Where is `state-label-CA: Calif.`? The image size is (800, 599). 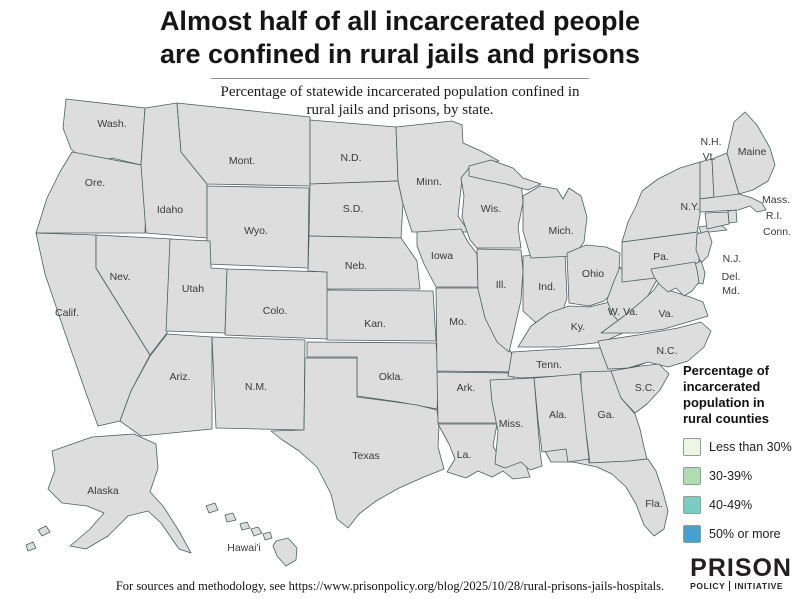
state-label-CA: Calif. is located at coordinates (67, 313).